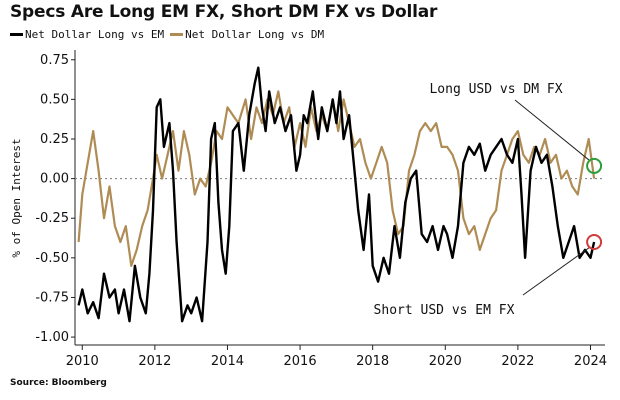  What do you see at coordinates (54, 99) in the screenshot?
I see `y-tick-label: 0.50` at bounding box center [54, 99].